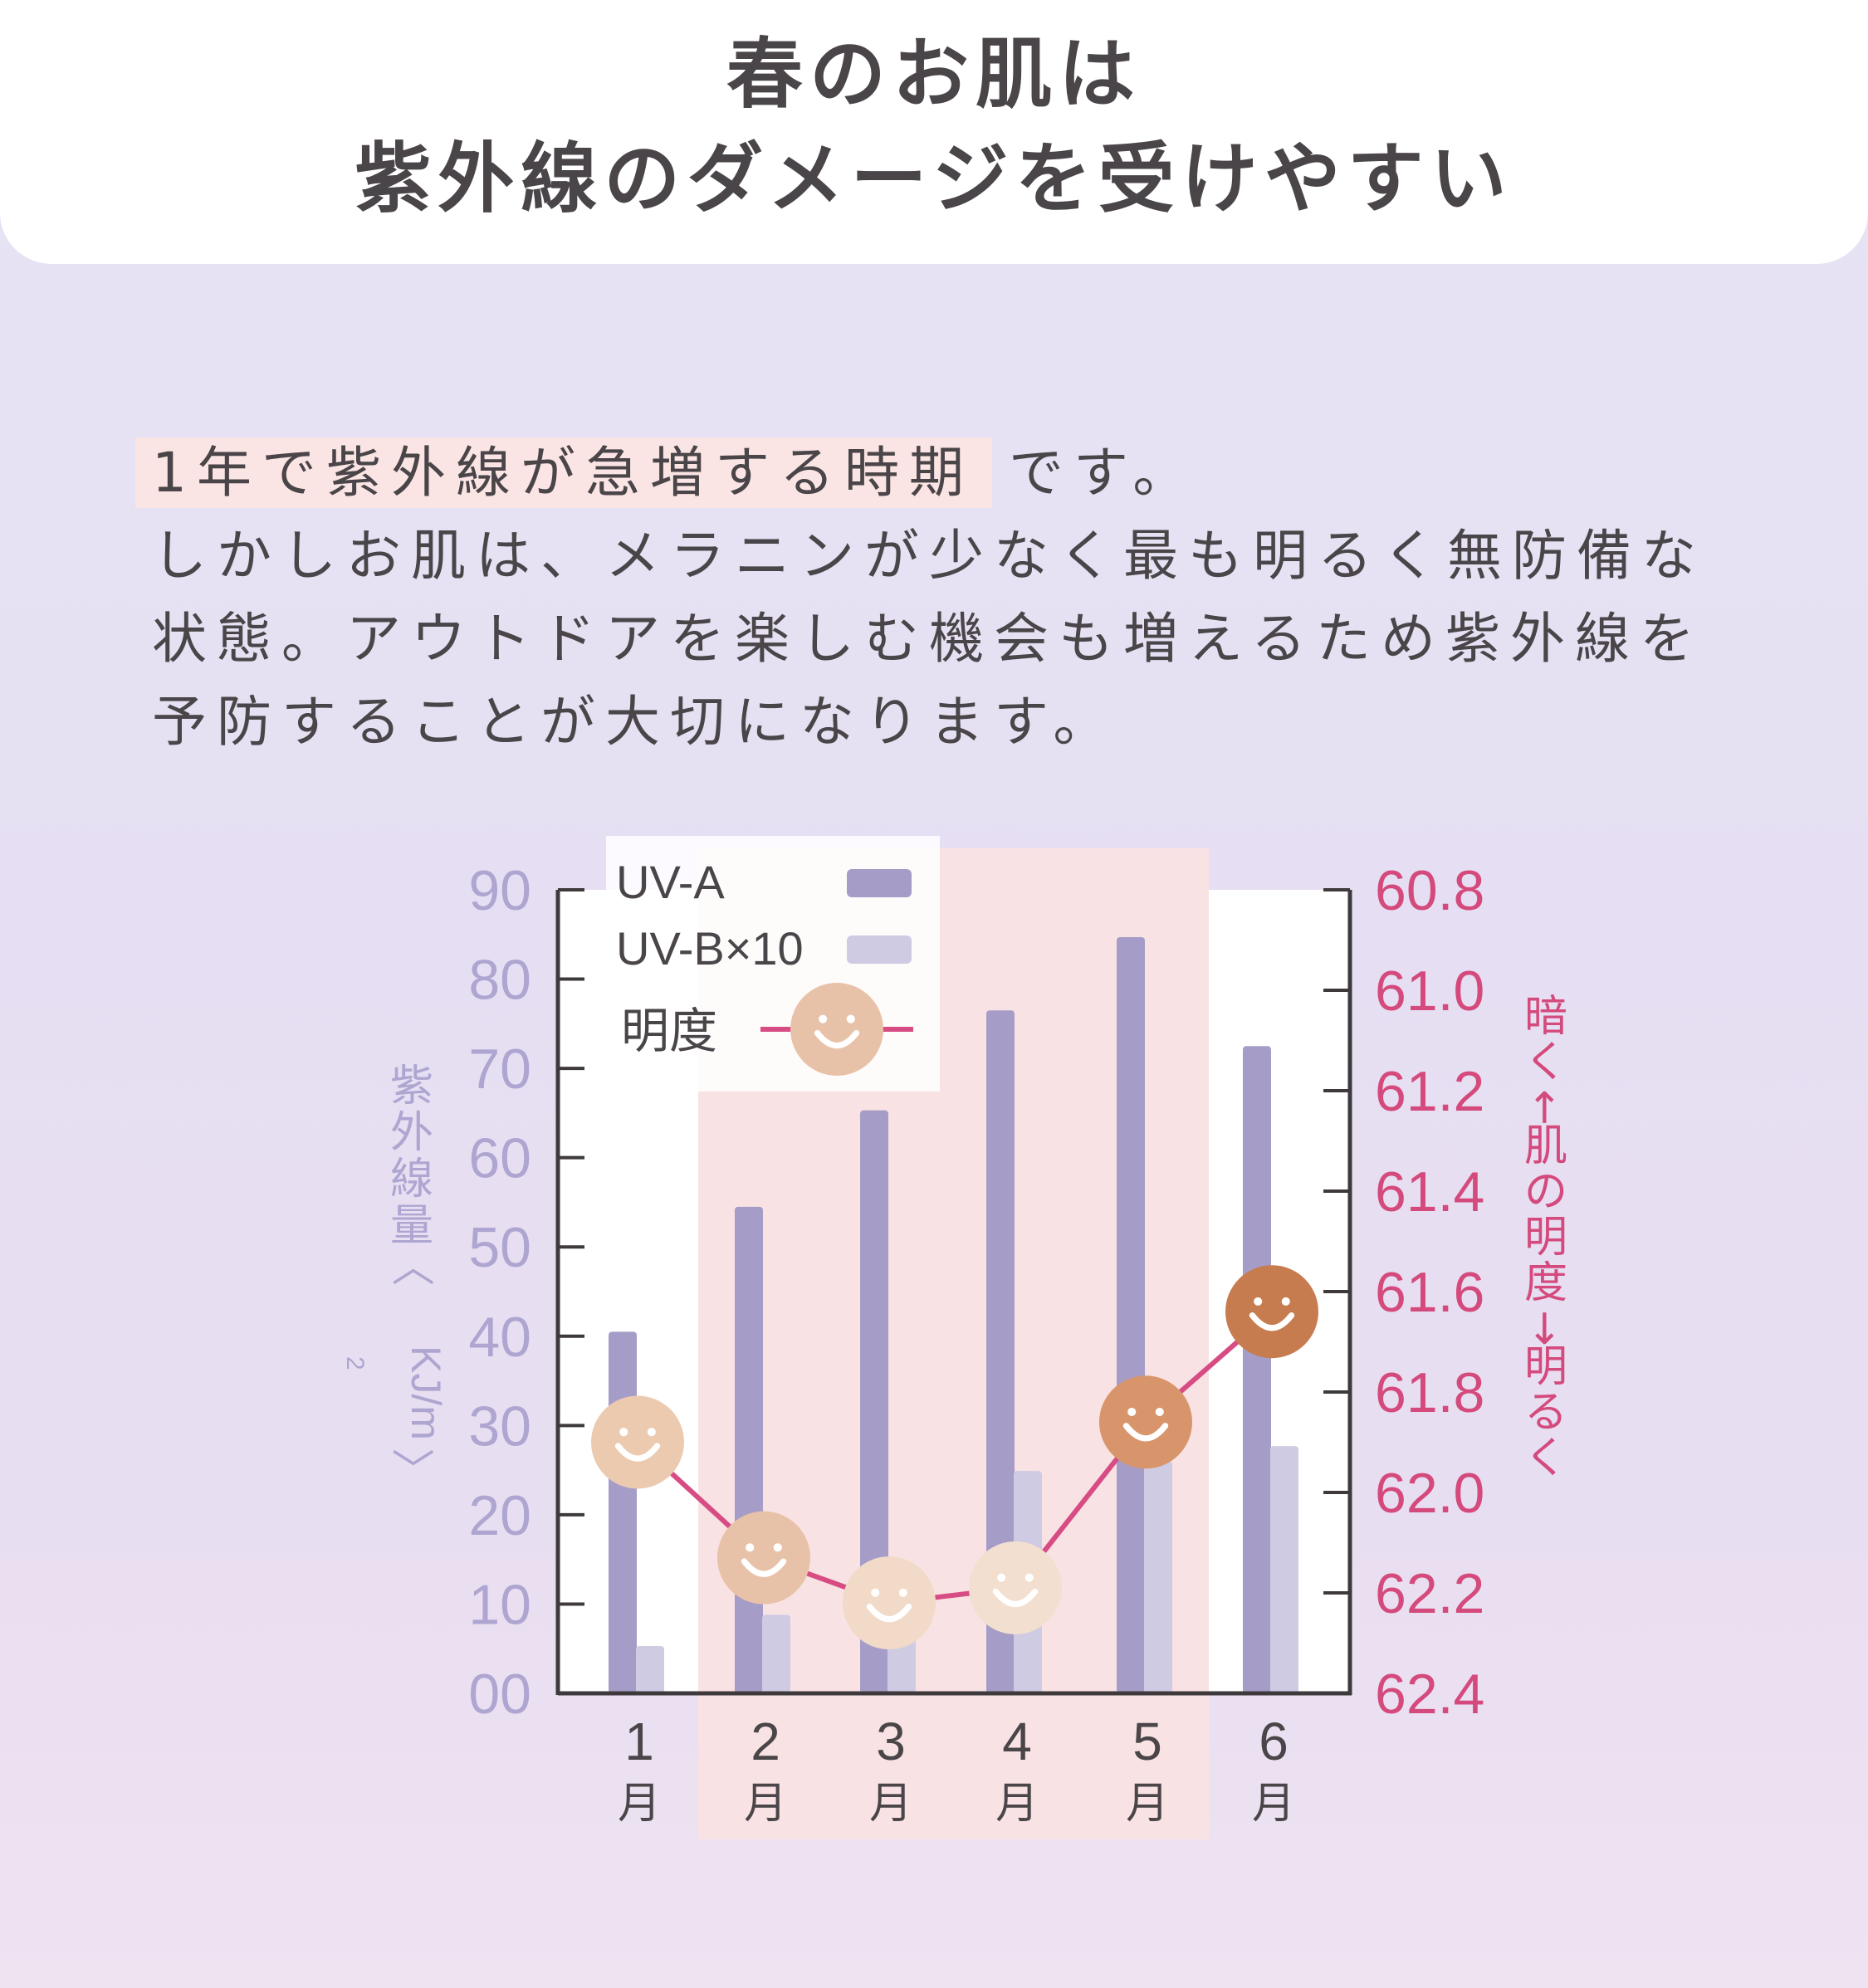 This screenshot has height=1988, width=1868. What do you see at coordinates (929, 556) in the screenshot?
I see `intro-line-2: しかしお肌は、メラニンが少なく最も明るく無防備な` at bounding box center [929, 556].